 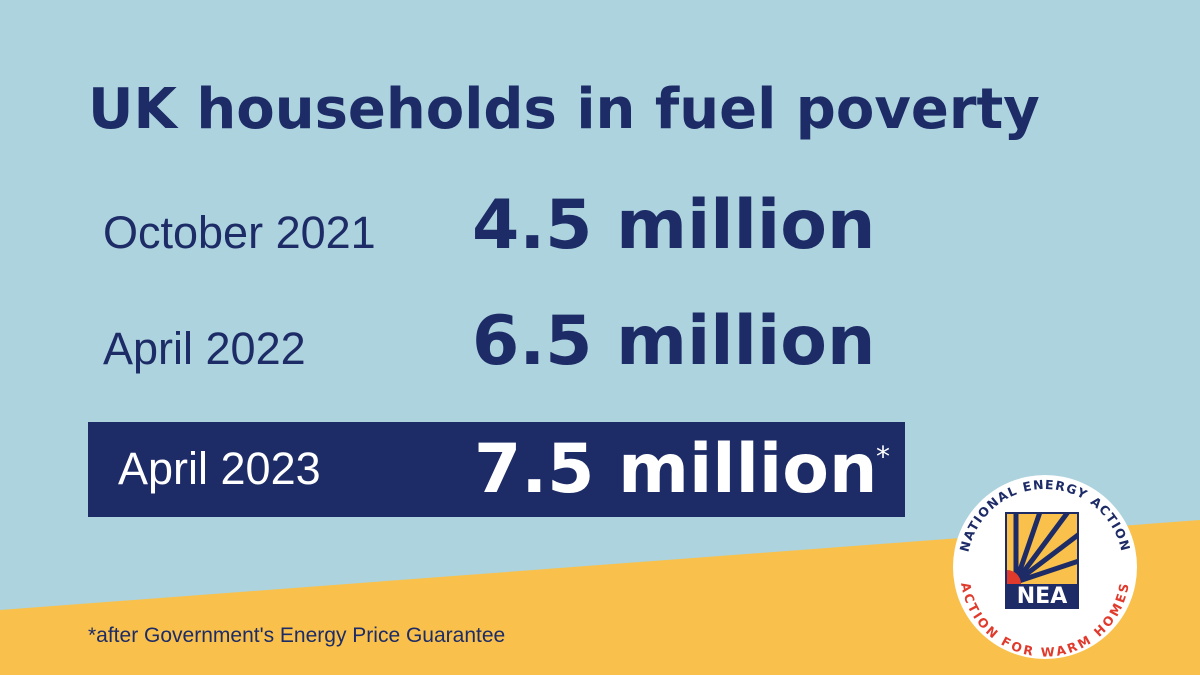 I want to click on row-value: 6.5 million, so click(x=674, y=341).